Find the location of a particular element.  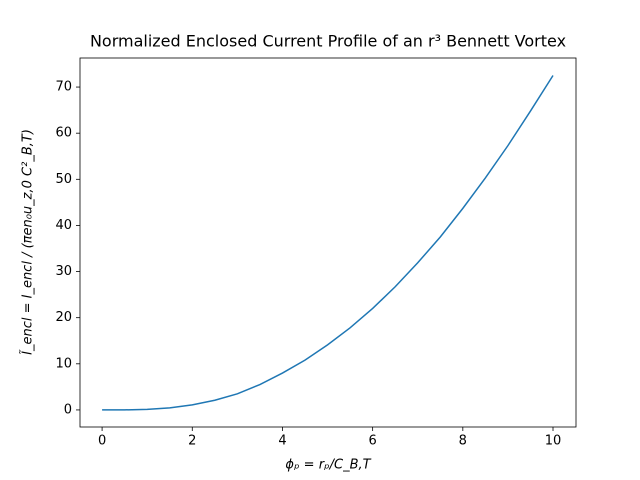

x-tick-label: 6 is located at coordinates (372, 441).